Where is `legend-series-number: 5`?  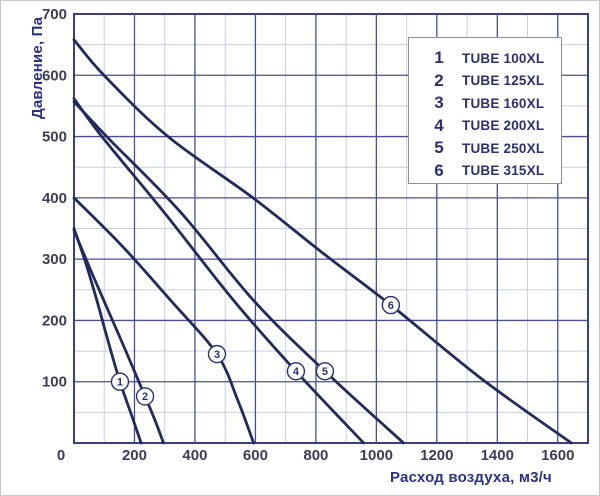
legend-series-number: 5 is located at coordinates (439, 148).